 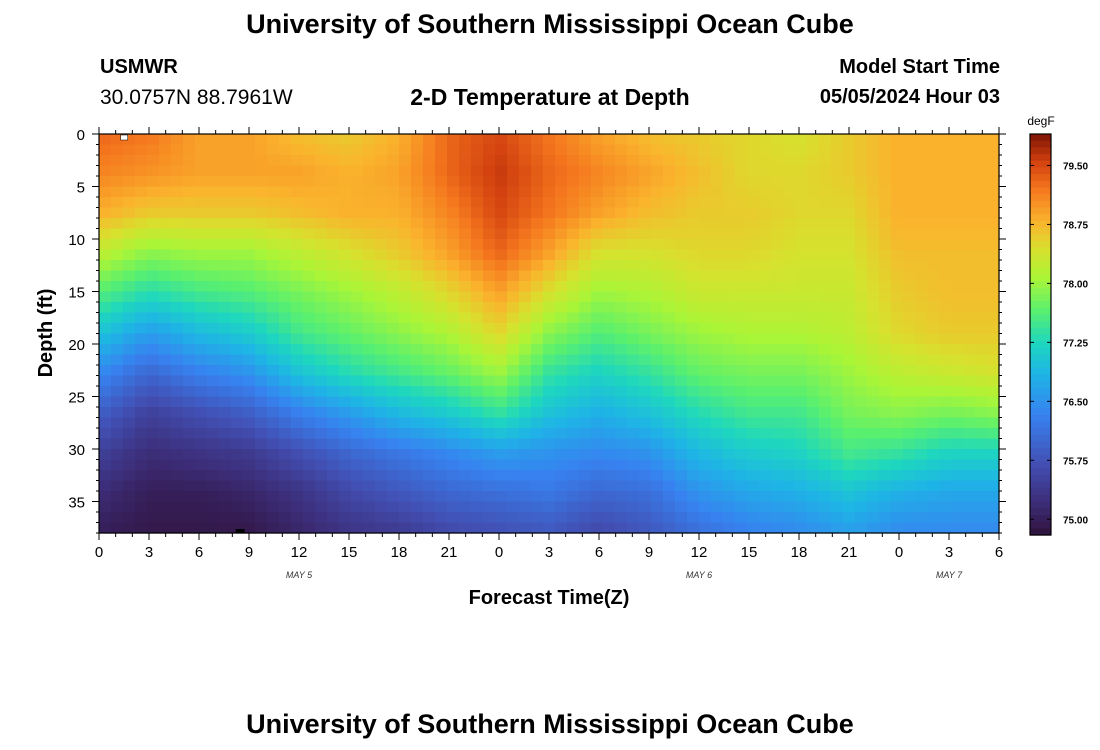 What do you see at coordinates (949, 575) in the screenshot?
I see `date-label: MAY 7` at bounding box center [949, 575].